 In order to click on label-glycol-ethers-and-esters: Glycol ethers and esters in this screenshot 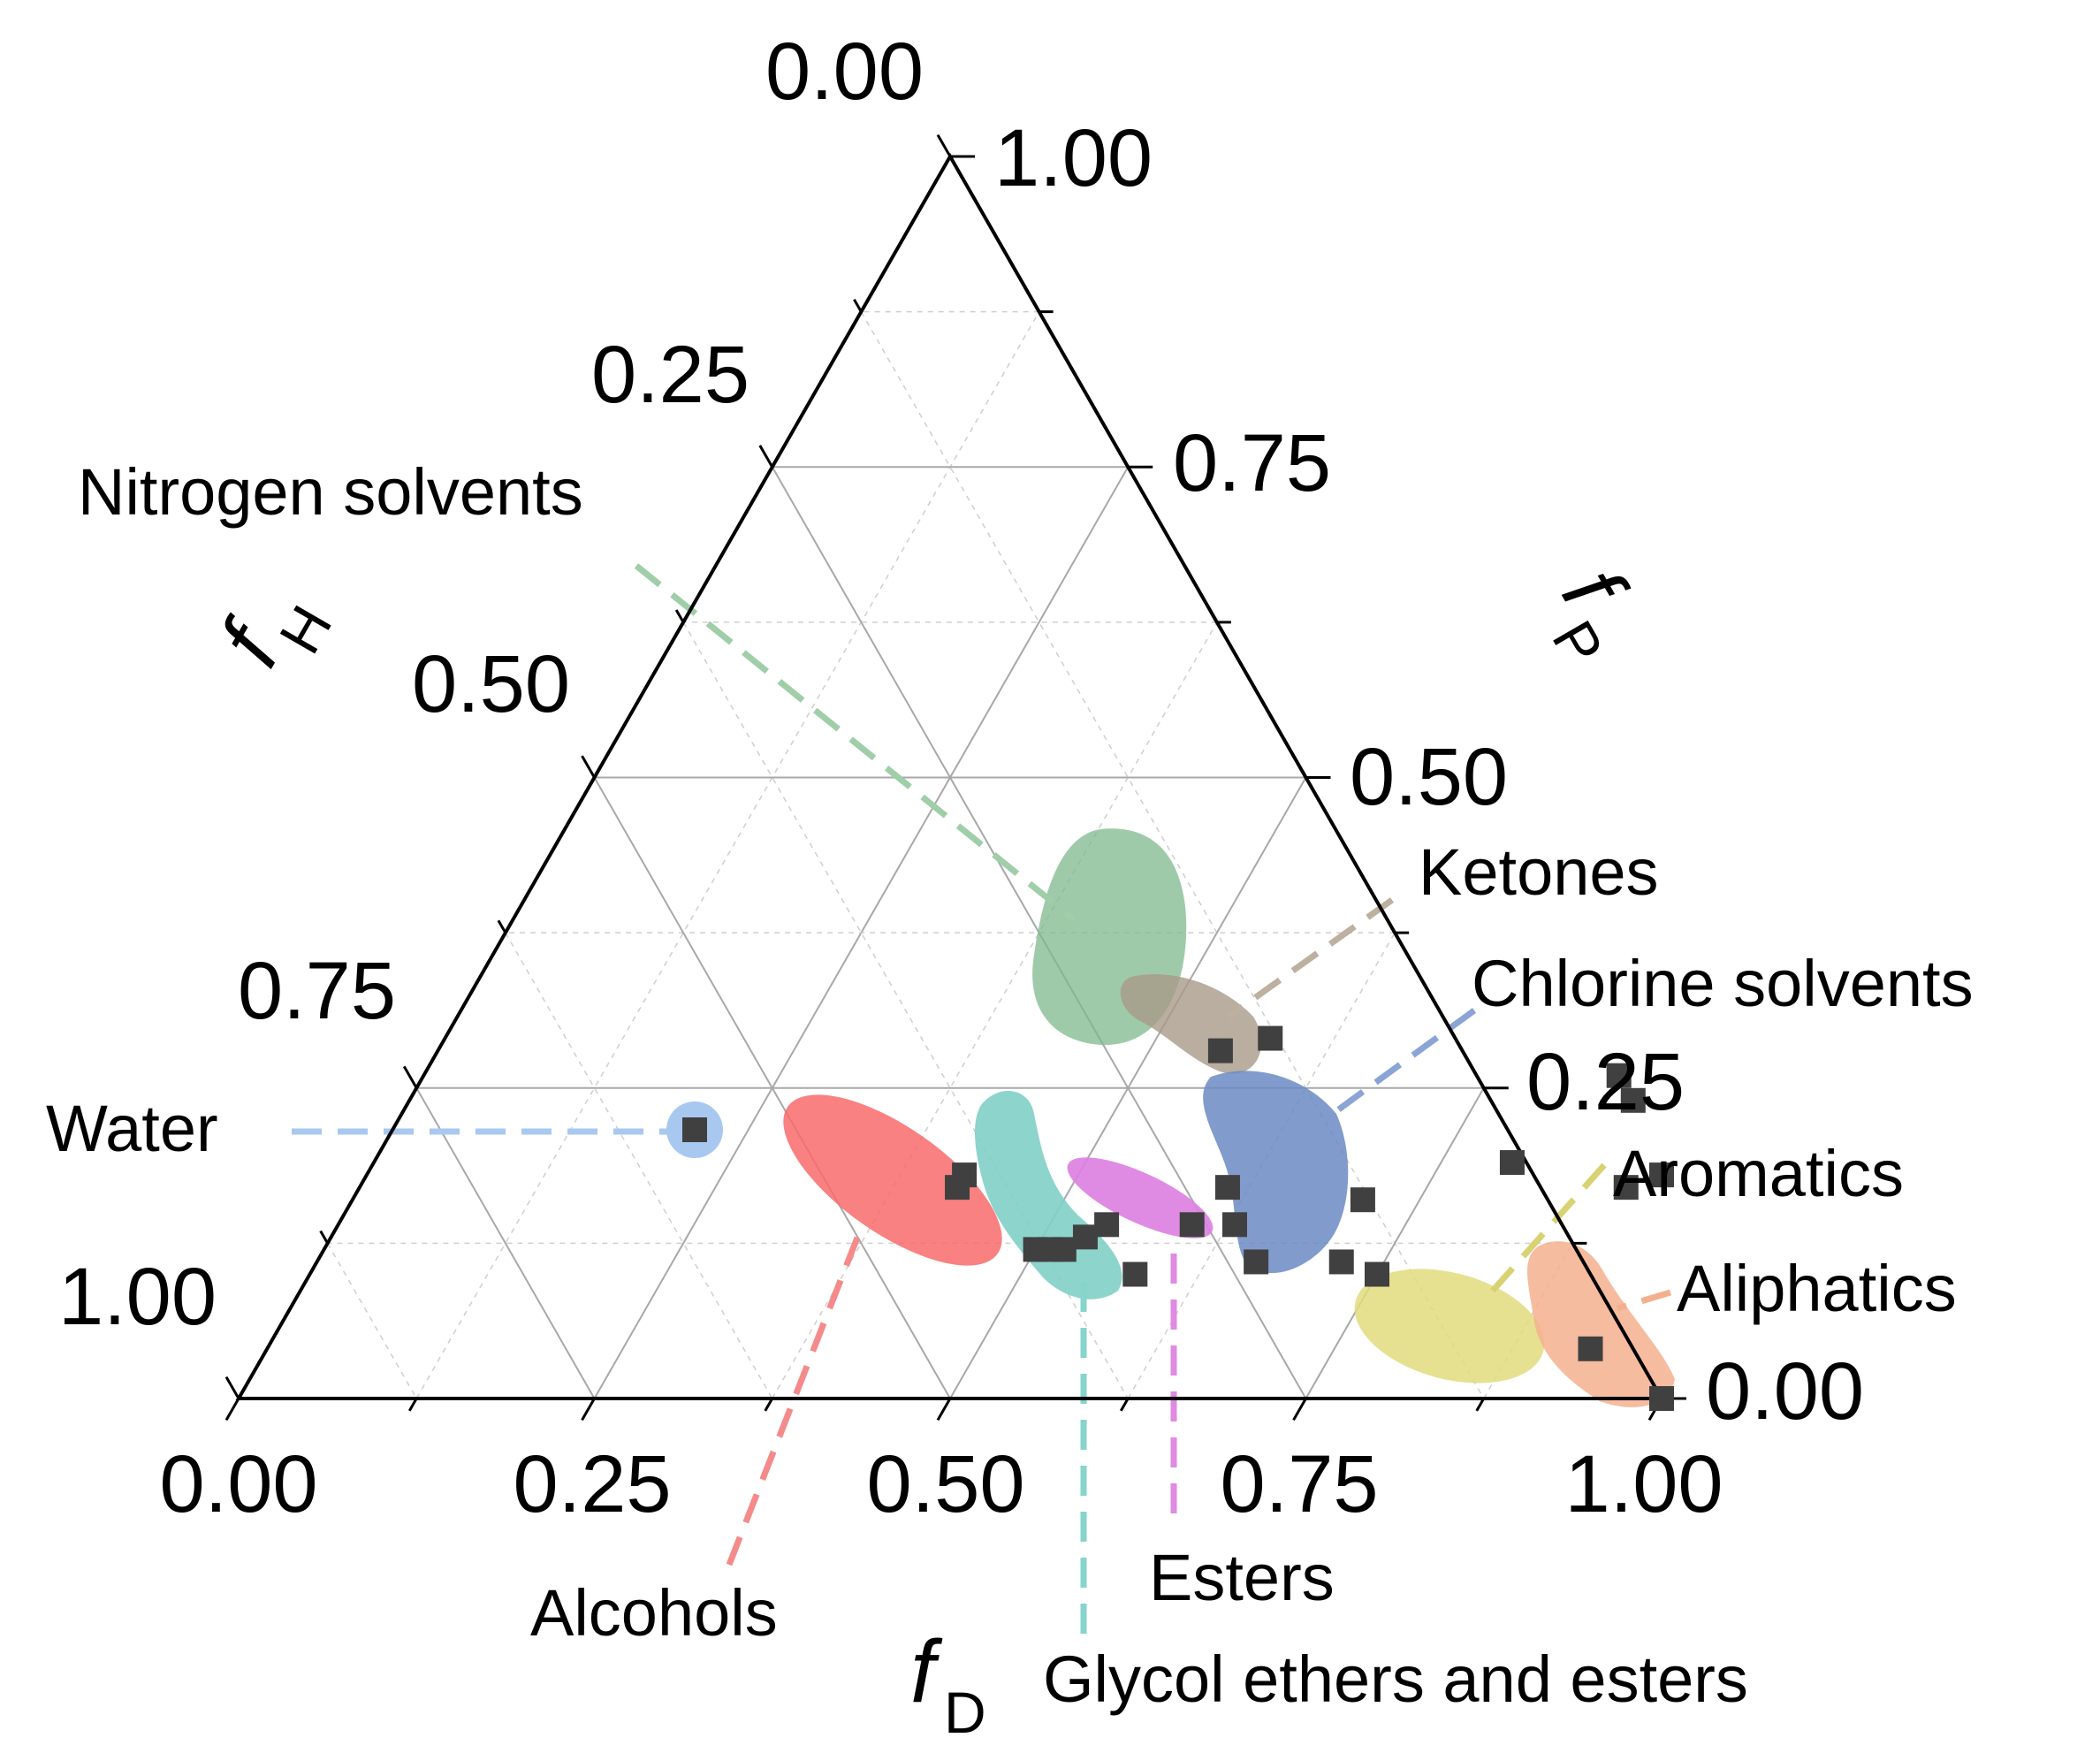, I will do `click(1395, 1679)`.